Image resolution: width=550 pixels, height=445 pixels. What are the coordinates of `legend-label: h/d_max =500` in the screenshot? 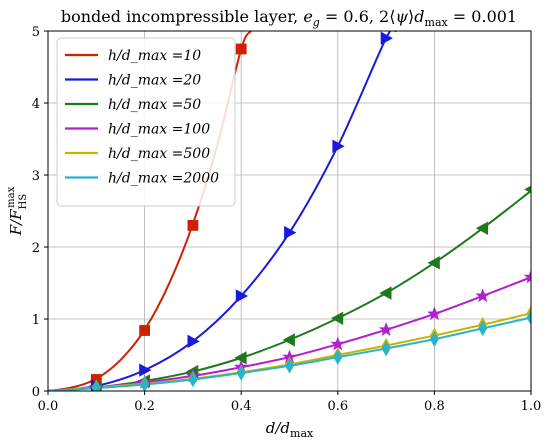 It's located at (159, 154).